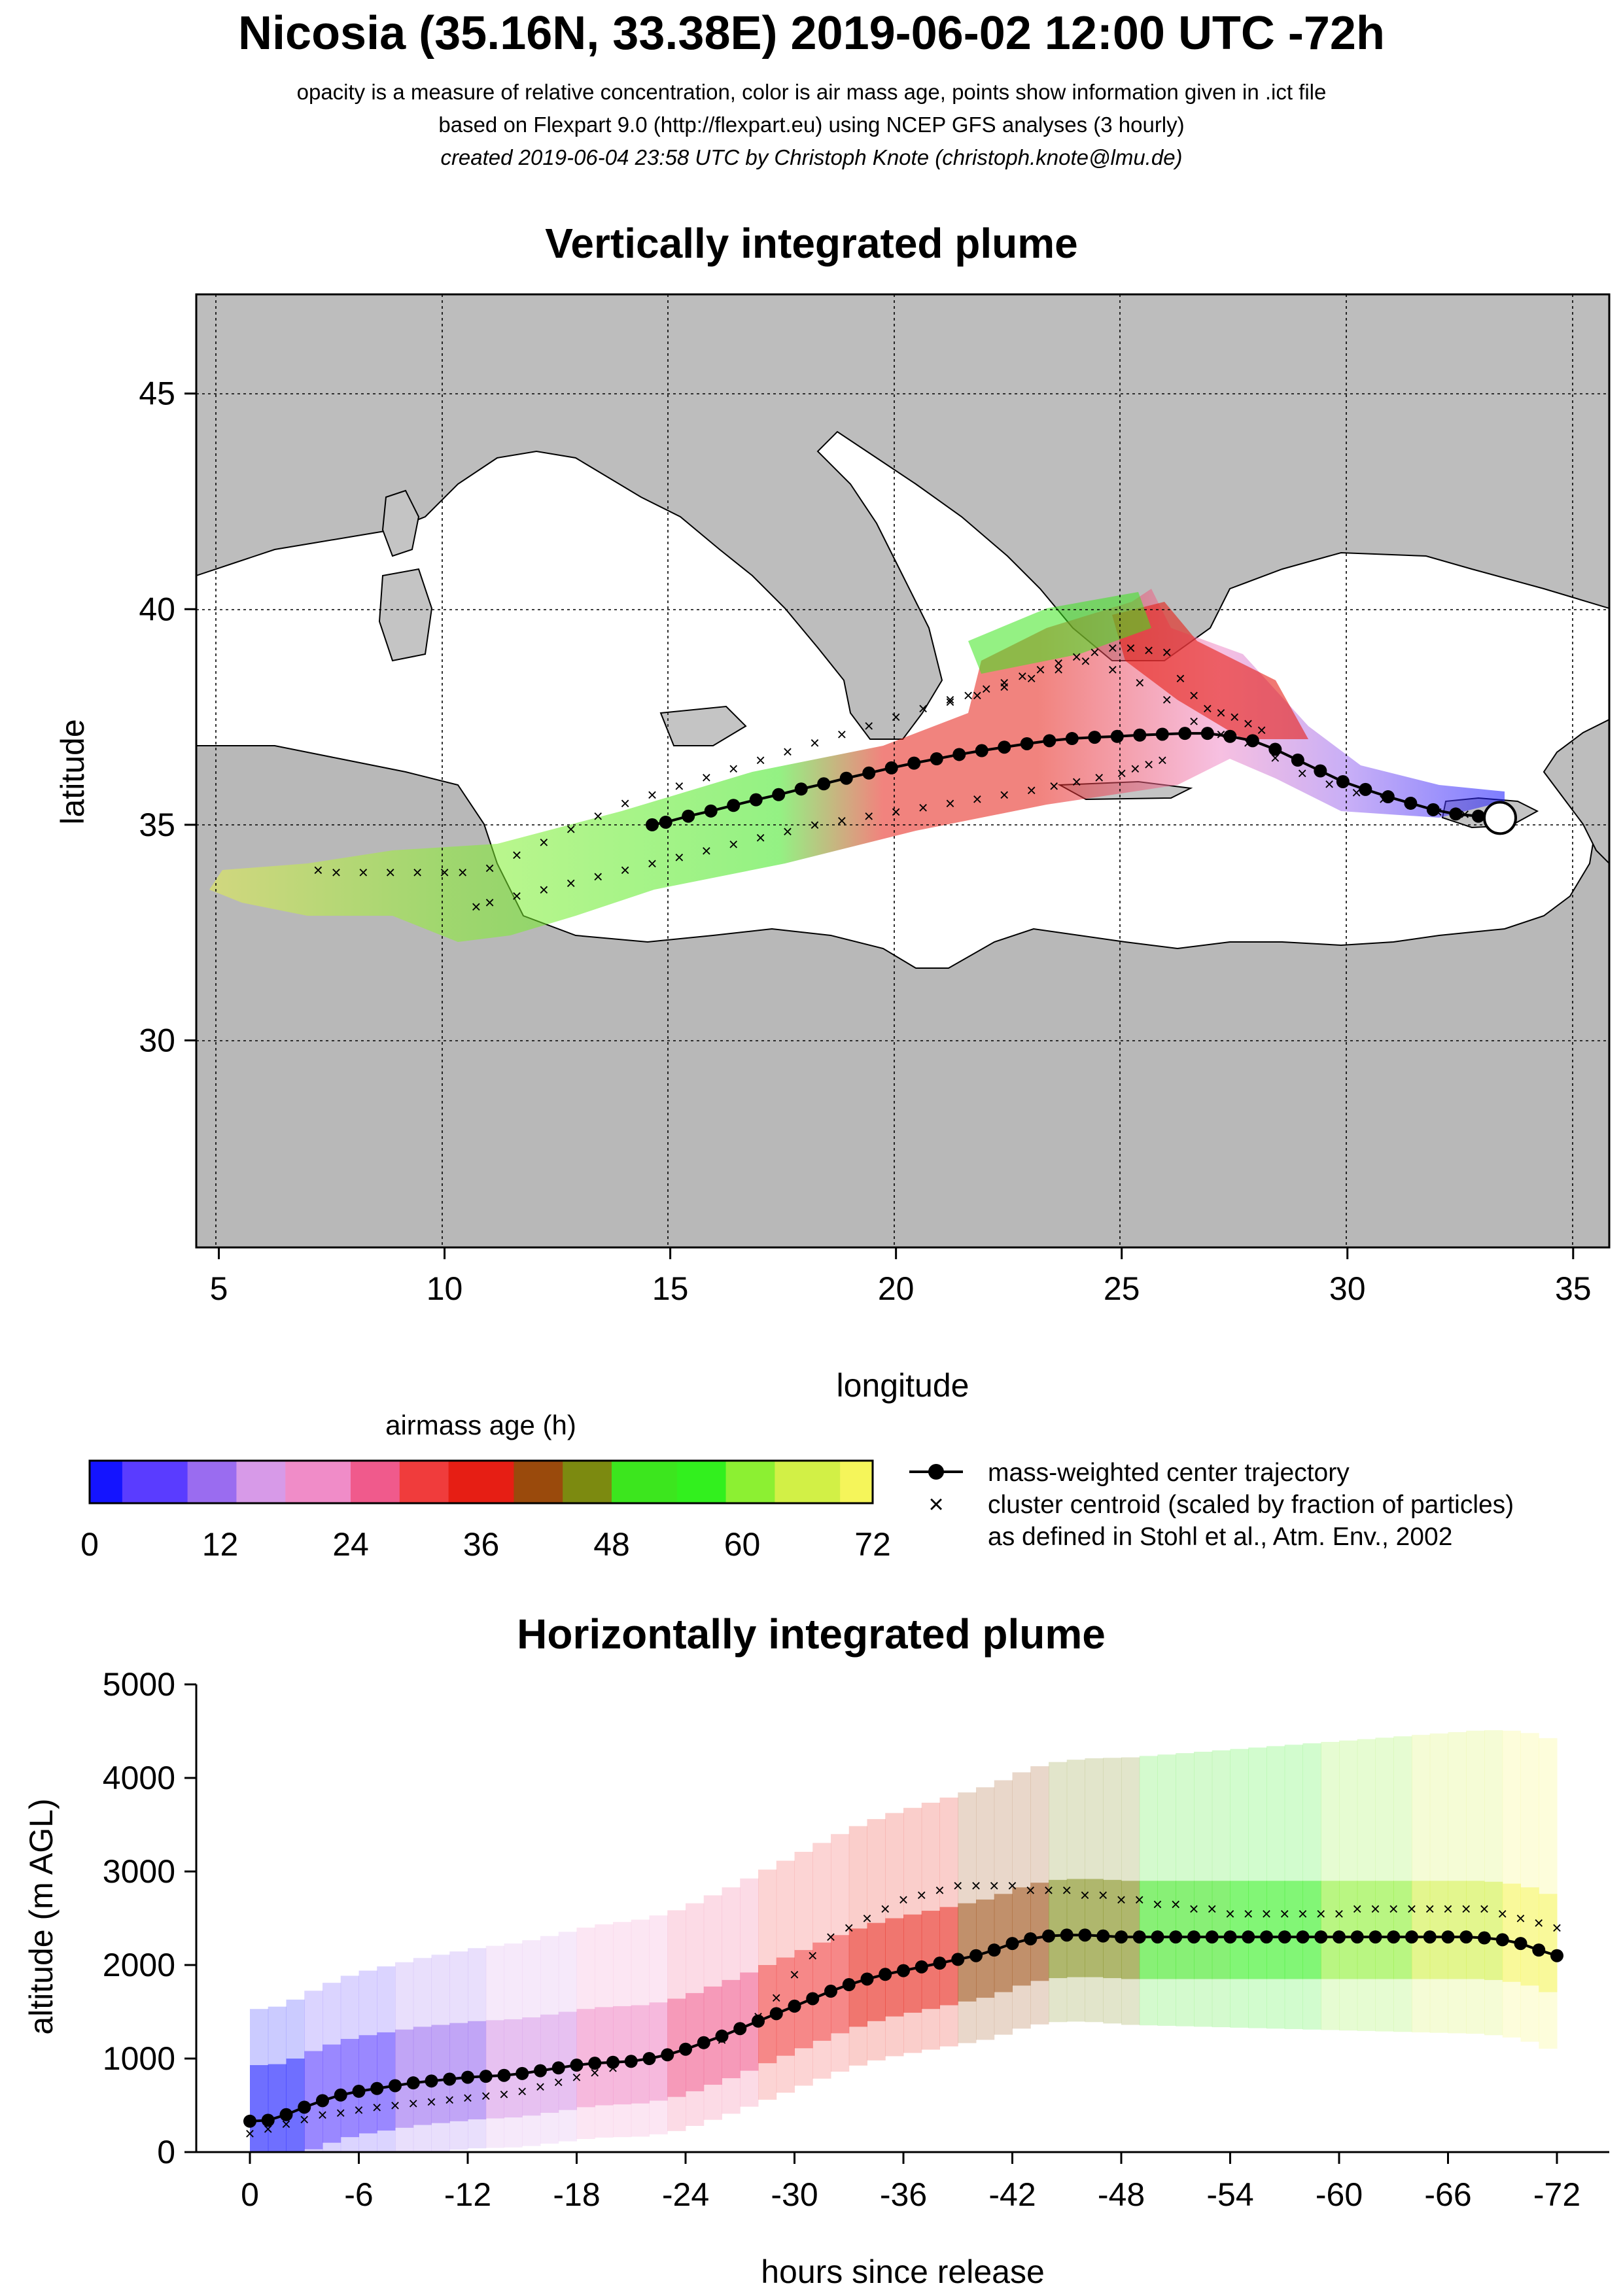 The height and width of the screenshot is (2296, 1623). What do you see at coordinates (250, 2194) in the screenshot?
I see `altitude-x-tick-label: 0` at bounding box center [250, 2194].